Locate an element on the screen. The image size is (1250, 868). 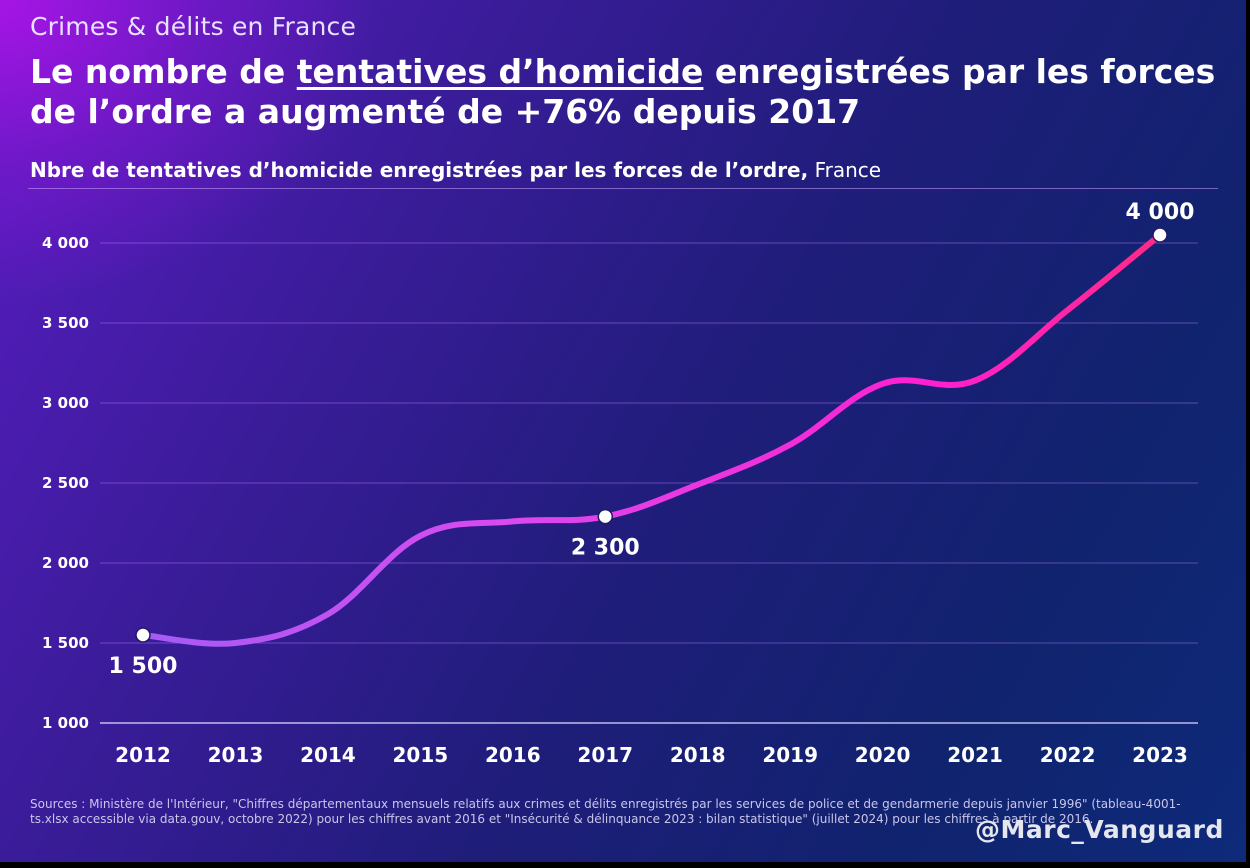
y-tick-label: 2 500 is located at coordinates (65, 483).